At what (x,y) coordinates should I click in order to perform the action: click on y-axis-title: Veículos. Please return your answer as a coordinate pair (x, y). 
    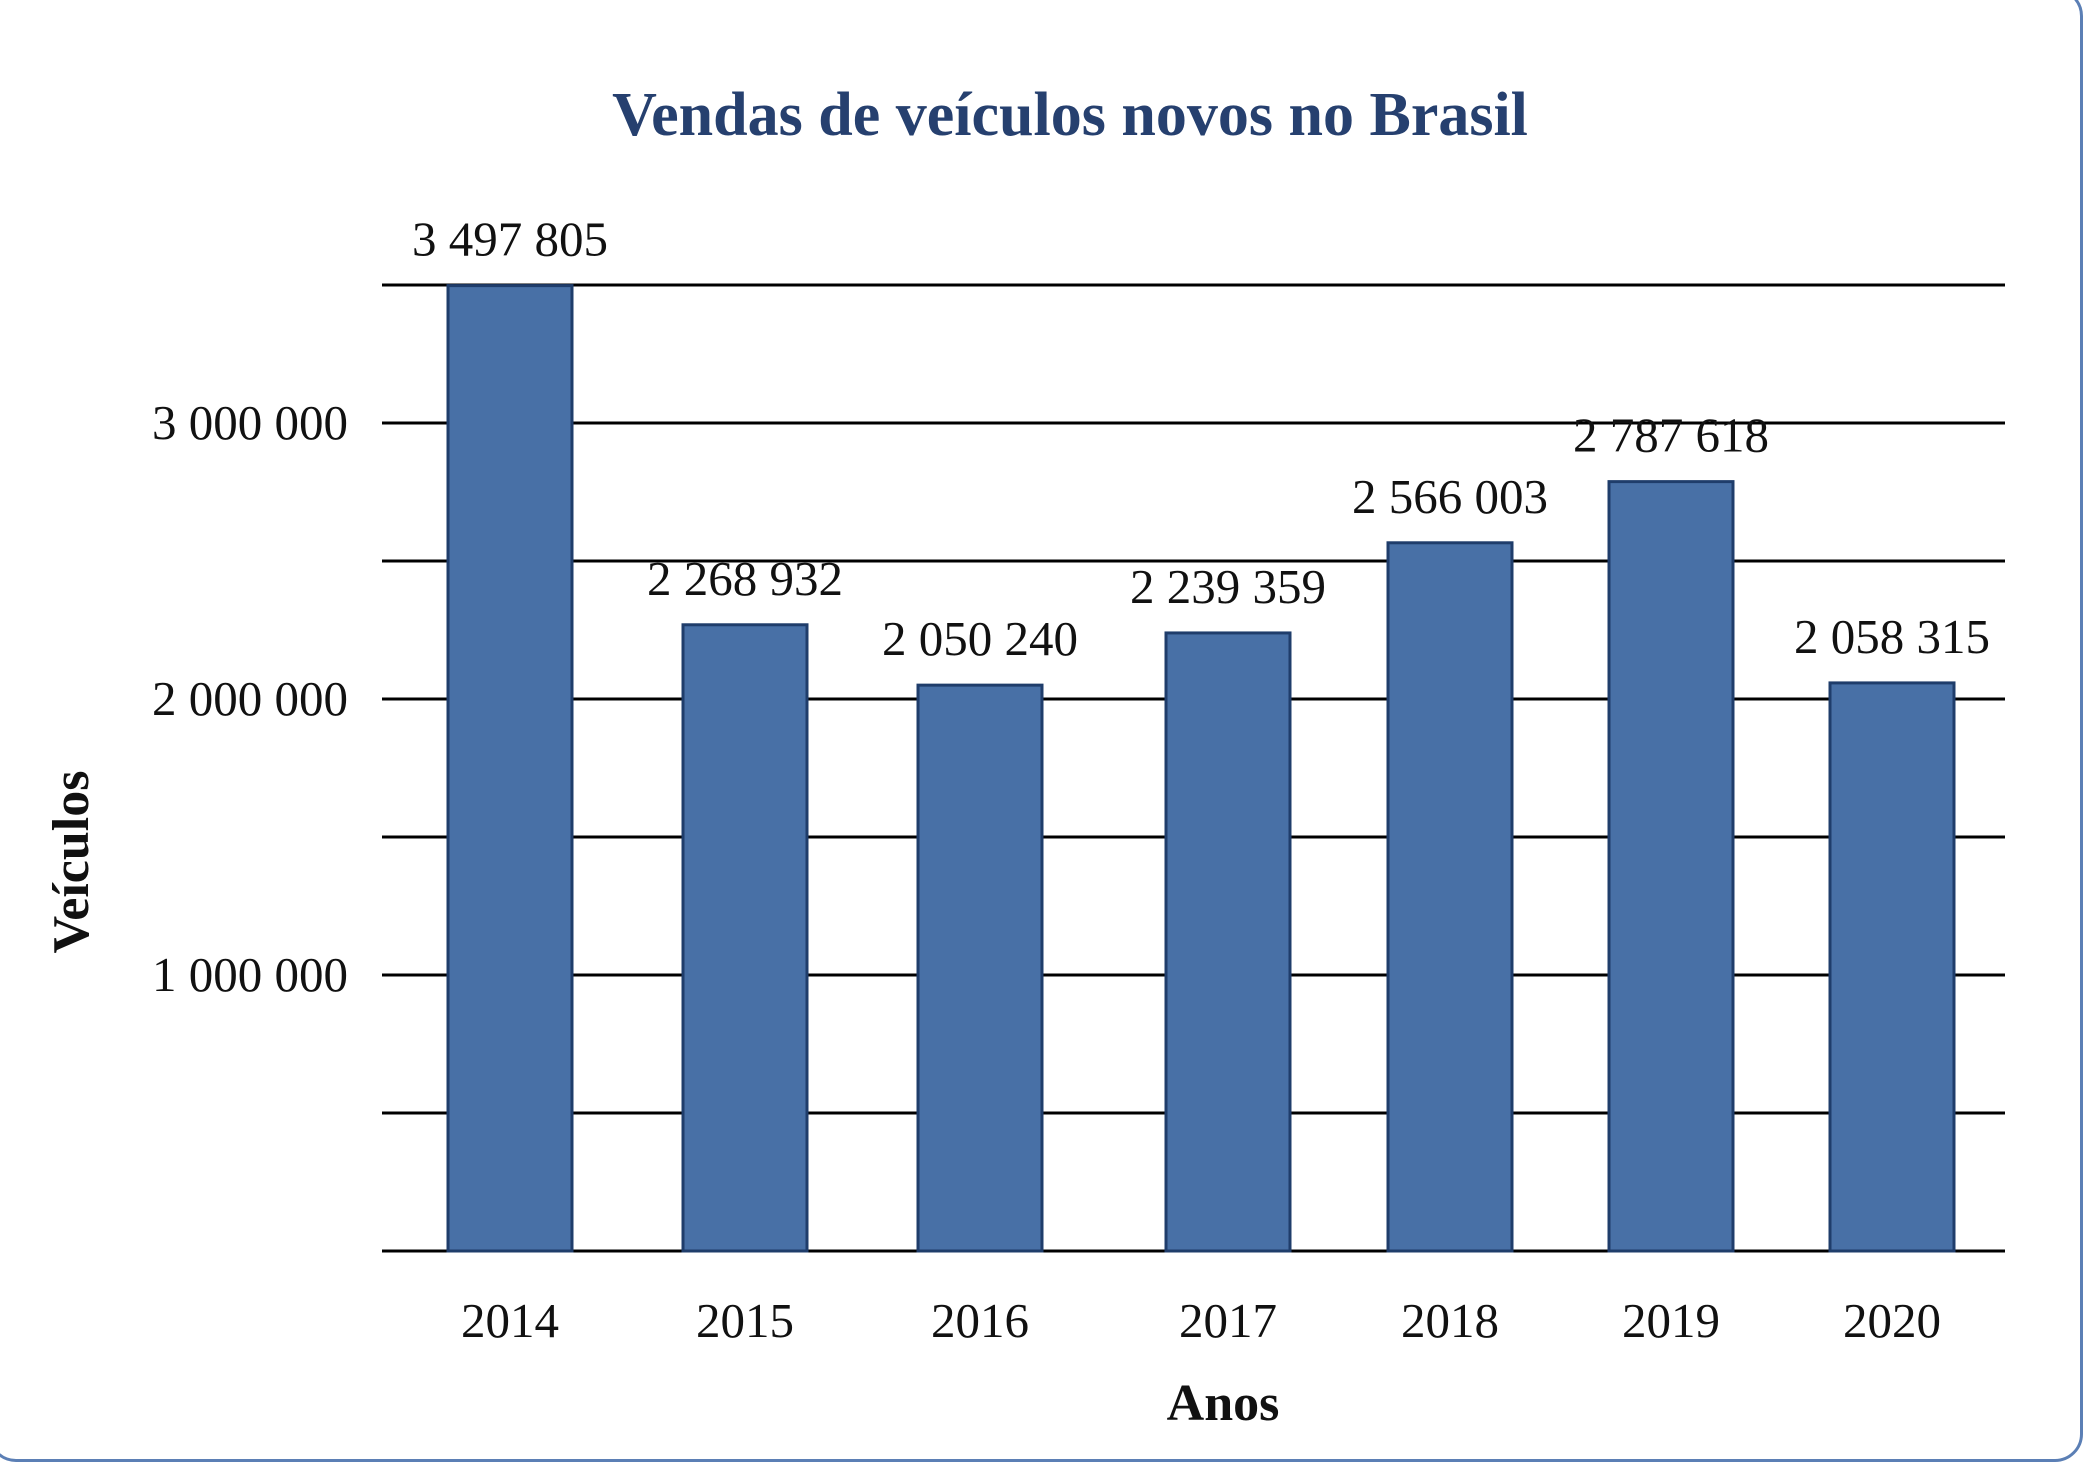
    Looking at the image, I should click on (71, 862).